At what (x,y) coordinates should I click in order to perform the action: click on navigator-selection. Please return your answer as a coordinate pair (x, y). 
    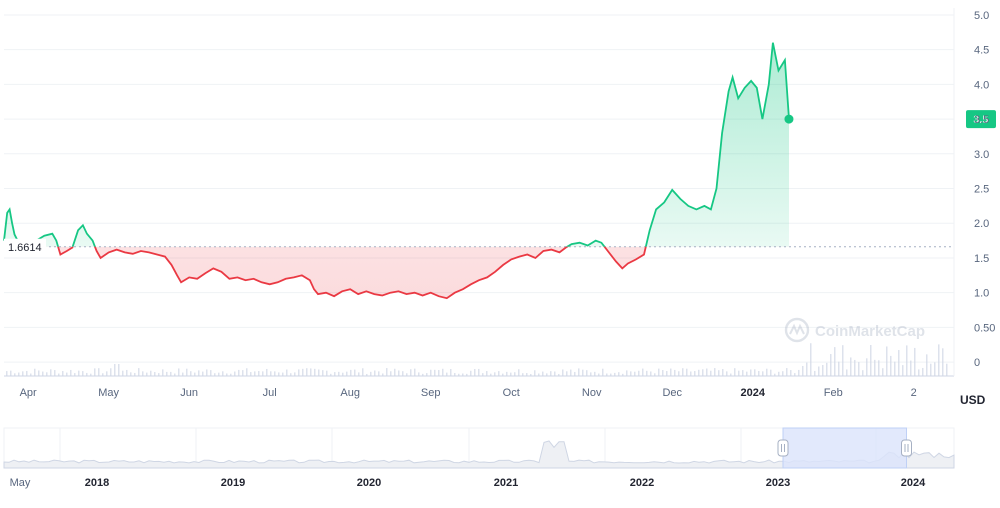
    Looking at the image, I should click on (844, 448).